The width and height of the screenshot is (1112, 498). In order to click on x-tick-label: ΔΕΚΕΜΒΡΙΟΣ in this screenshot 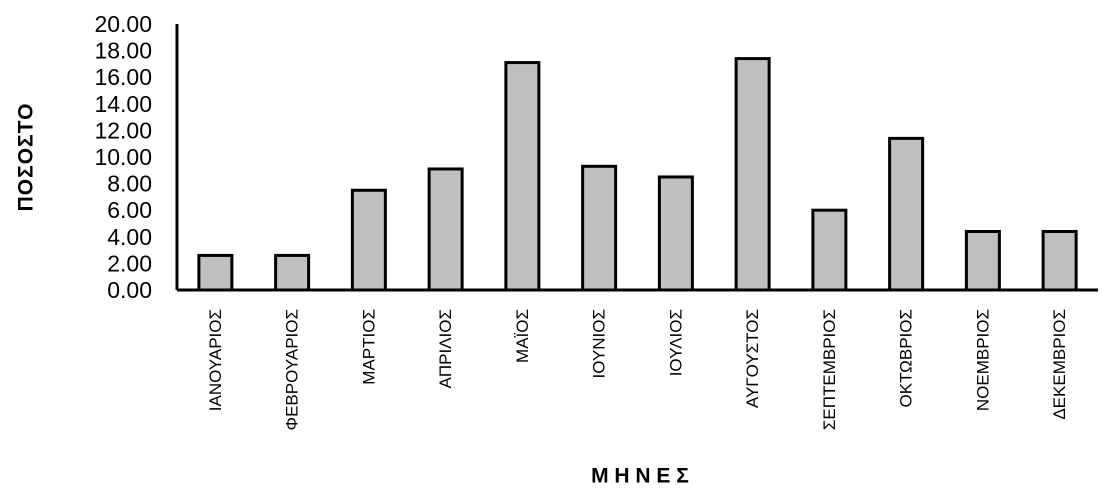, I will do `click(1059, 364)`.